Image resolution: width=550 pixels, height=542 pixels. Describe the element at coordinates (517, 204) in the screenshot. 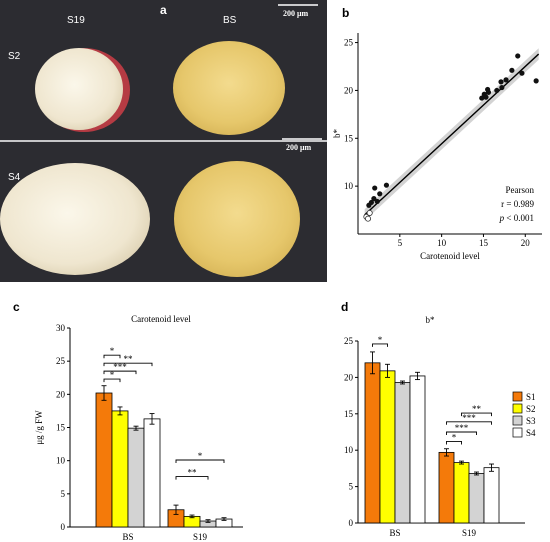

I see `pearson-r: r = 0.989` at that location.